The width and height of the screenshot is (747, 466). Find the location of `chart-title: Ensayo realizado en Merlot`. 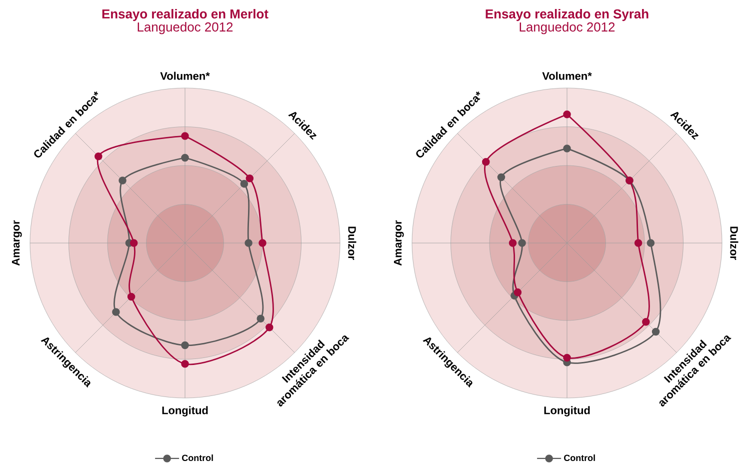

chart-title: Ensayo realizado en Merlot is located at coordinates (185, 15).